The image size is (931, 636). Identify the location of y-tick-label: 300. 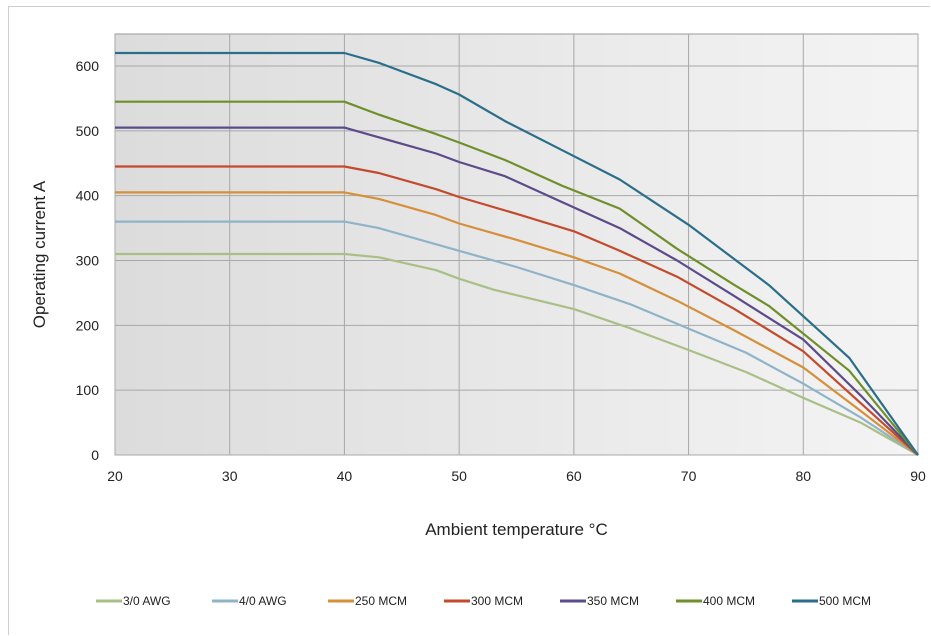
(88, 261).